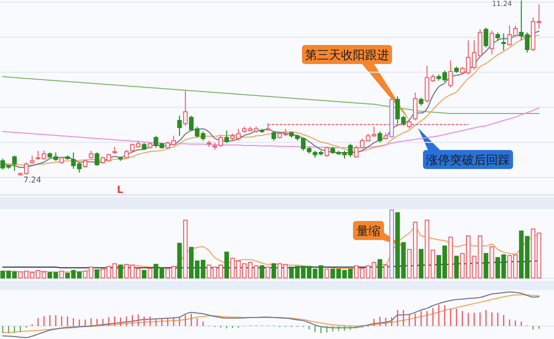 The image size is (554, 339). What do you see at coordinates (468, 160) in the screenshot?
I see `annotation: 涨停突破后回踩` at bounding box center [468, 160].